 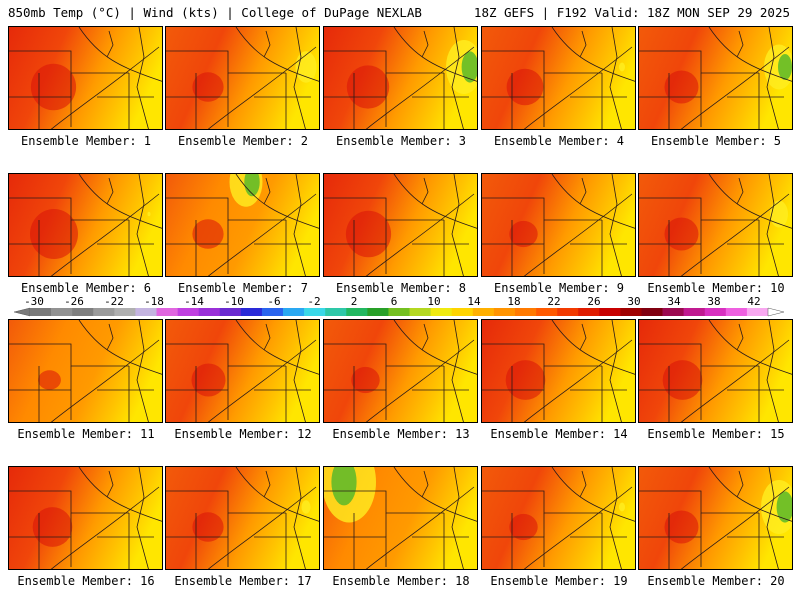 I want to click on colorbar-tick-label: 2, so click(x=354, y=302).